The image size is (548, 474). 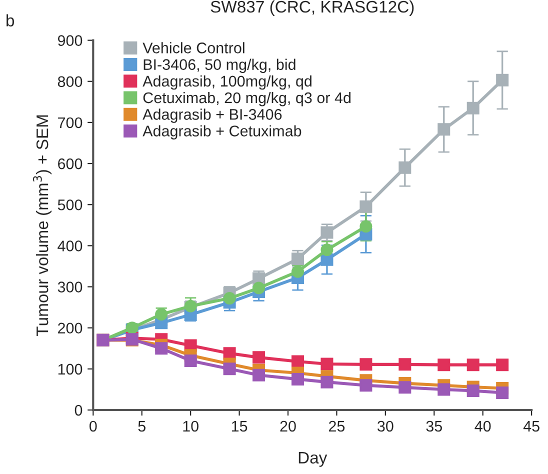 I want to click on text: b, so click(x=10, y=20).